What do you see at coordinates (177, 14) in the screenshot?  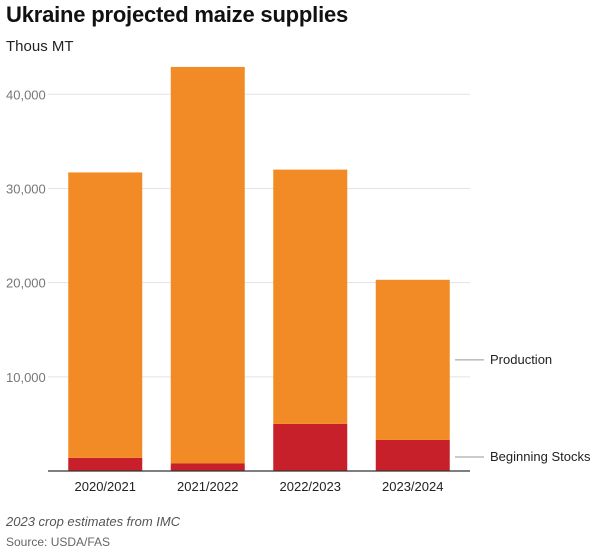 I see `chart-title: Ukraine projected maize supplies` at bounding box center [177, 14].